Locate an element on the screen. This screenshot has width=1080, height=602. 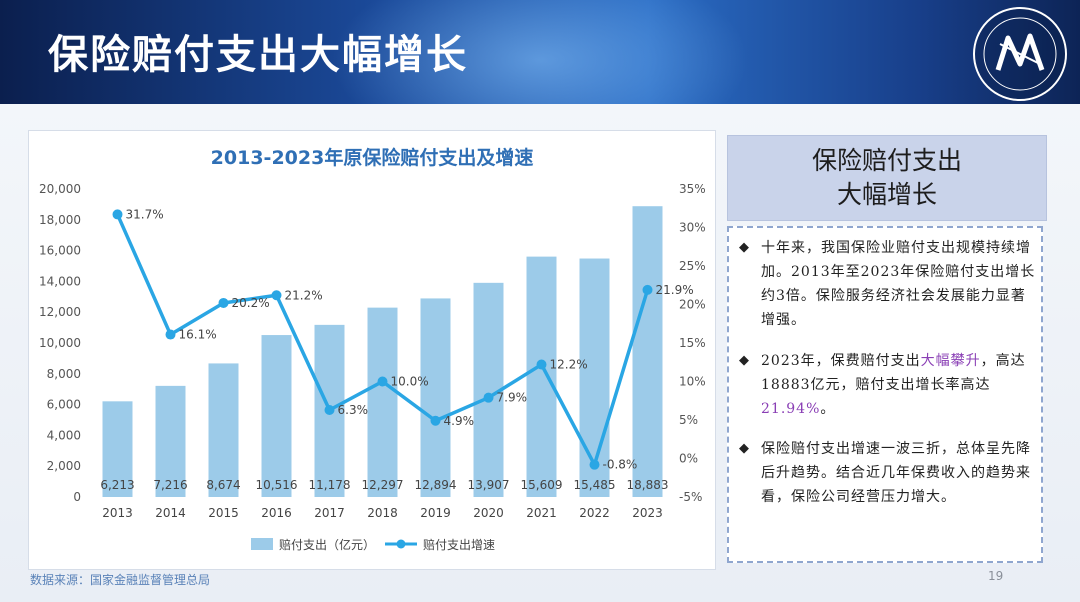
data-source: 数据来源：国家金融监督管理总局 is located at coordinates (120, 580).